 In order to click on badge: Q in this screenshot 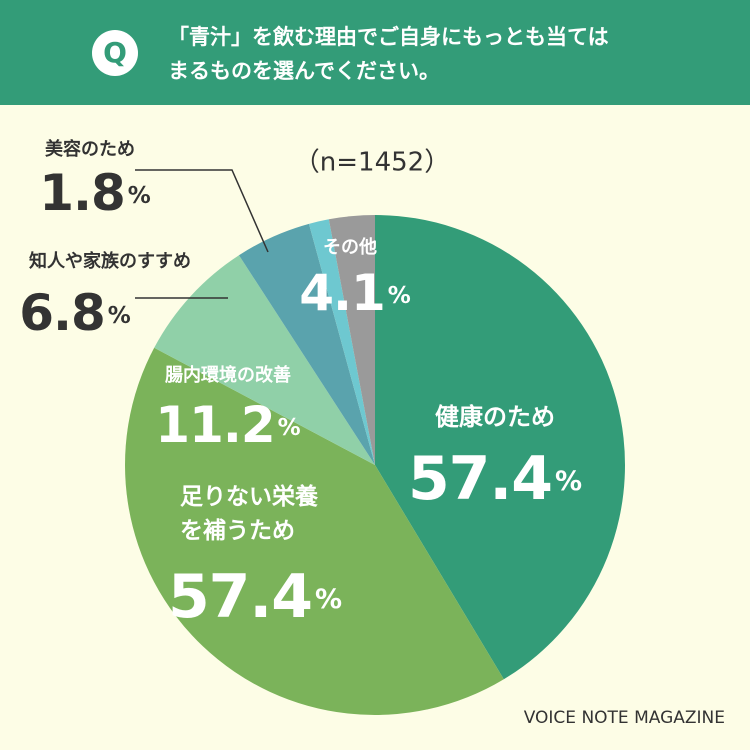, I will do `click(115, 53)`.